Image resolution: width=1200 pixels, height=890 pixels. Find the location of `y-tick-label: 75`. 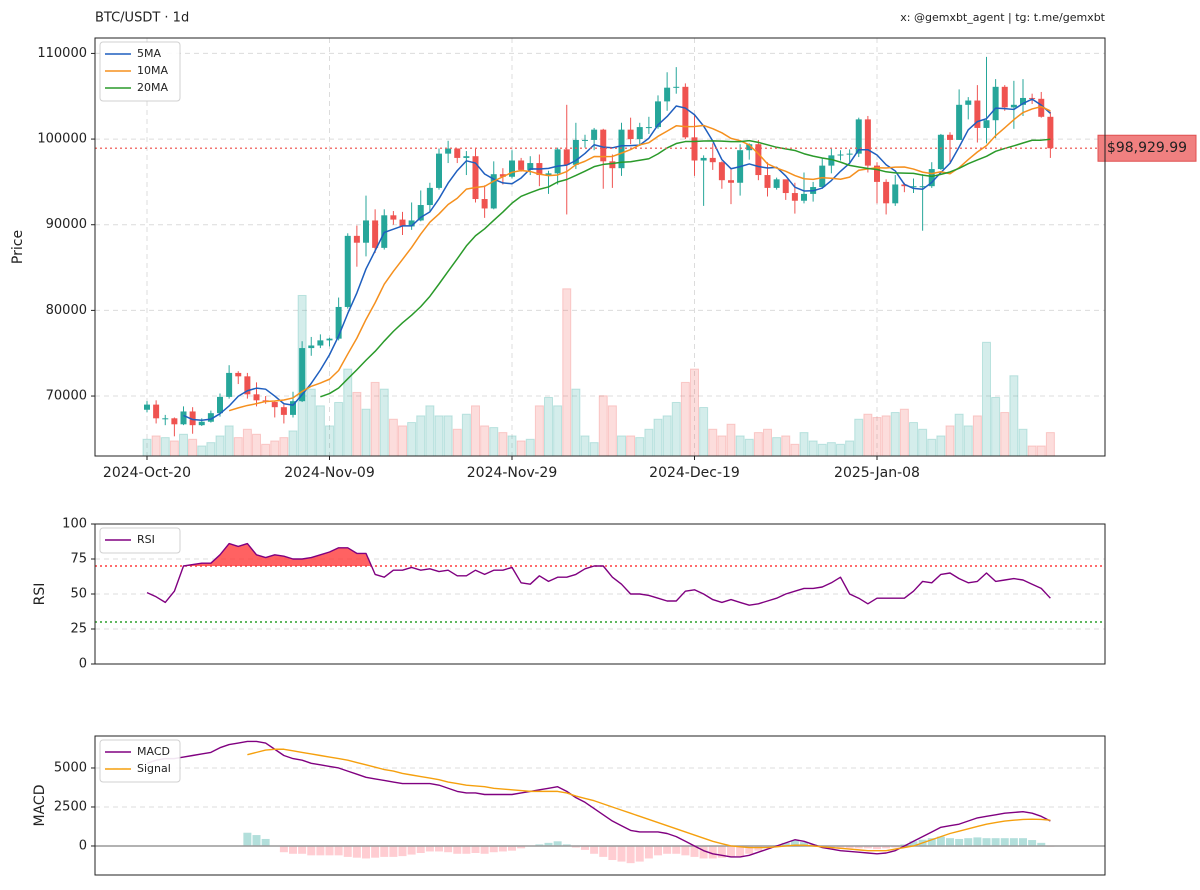

y-tick-label: 75 is located at coordinates (78, 559).